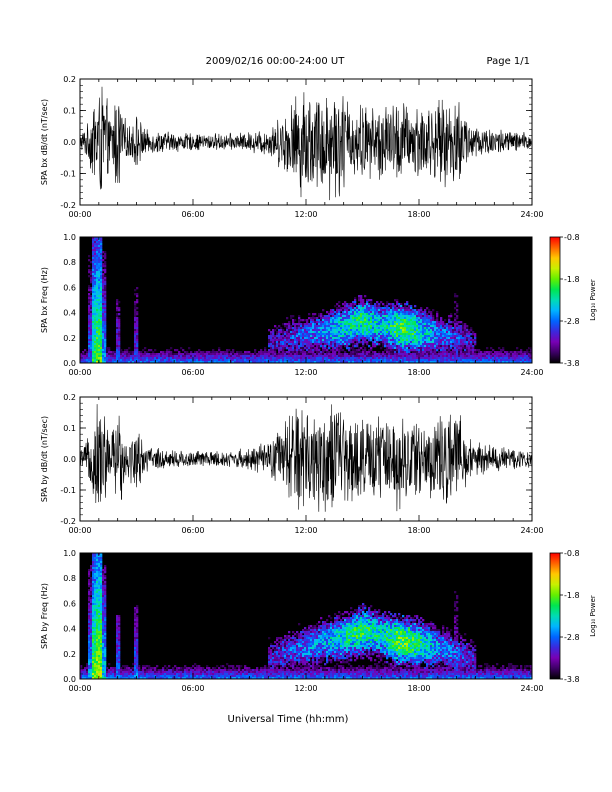 The image size is (612, 792). I want to click on x-tick-label: 06:00, so click(192, 372).